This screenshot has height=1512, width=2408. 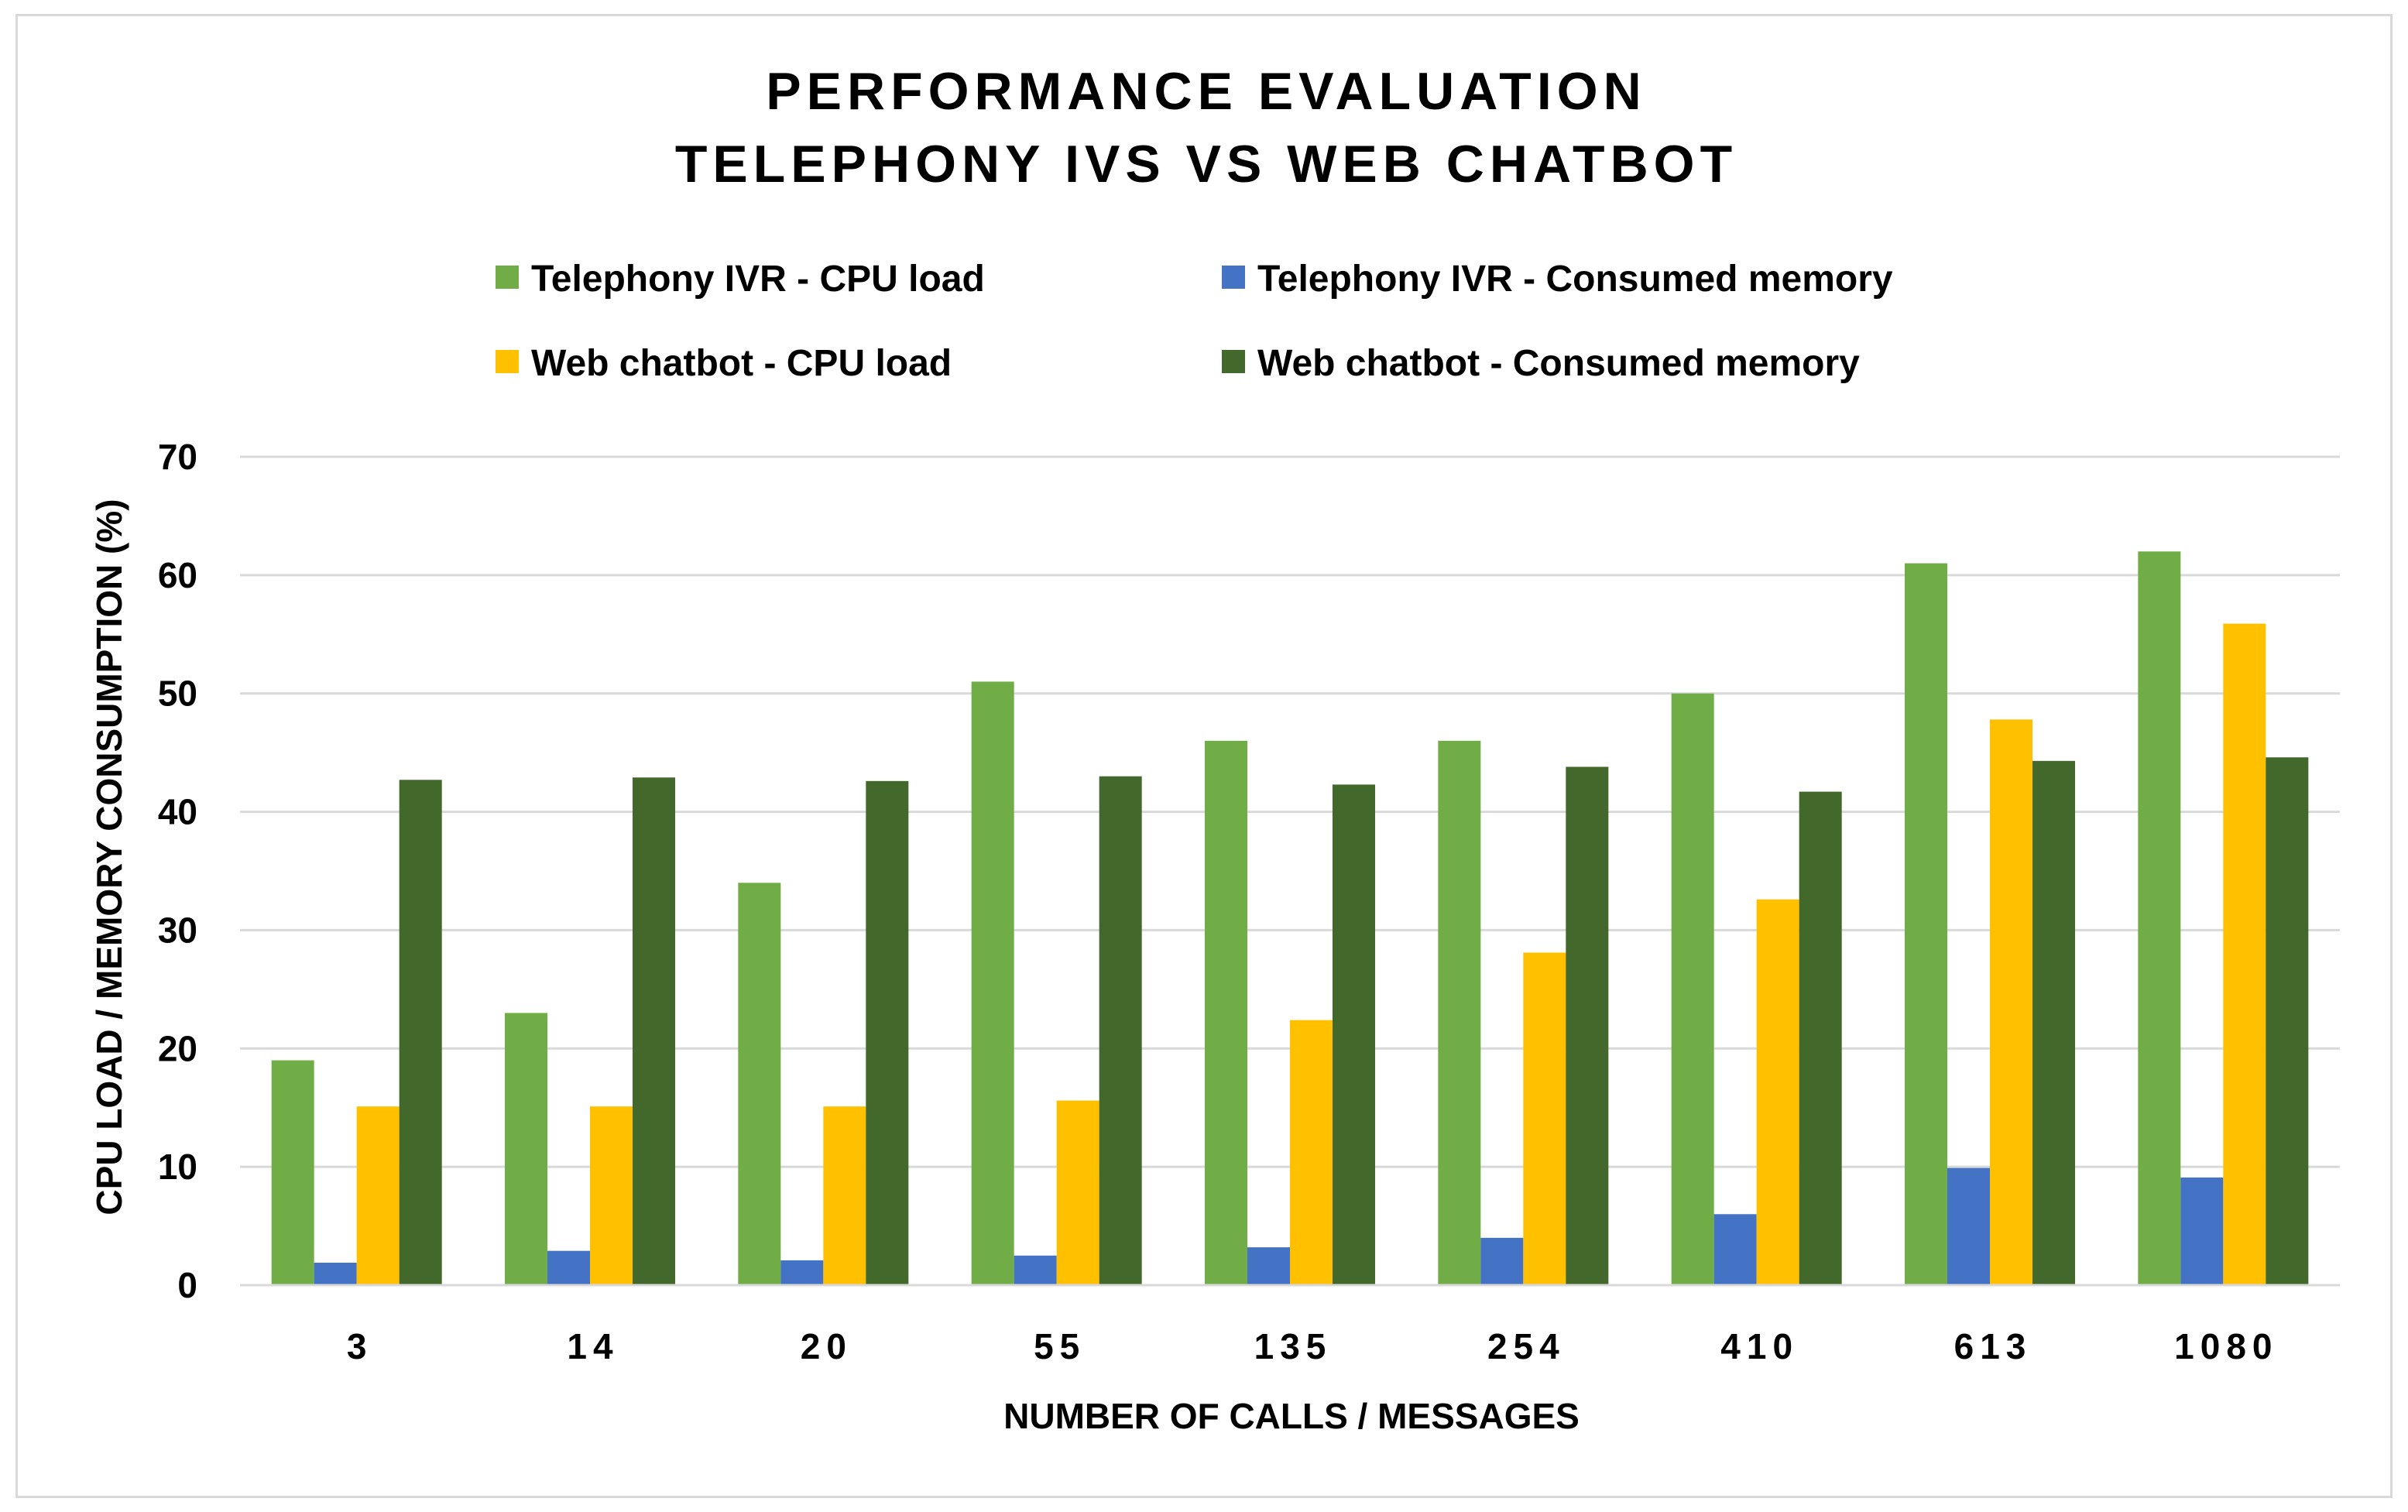 I want to click on legend-swatch-chatbot-memory, so click(x=1233, y=361).